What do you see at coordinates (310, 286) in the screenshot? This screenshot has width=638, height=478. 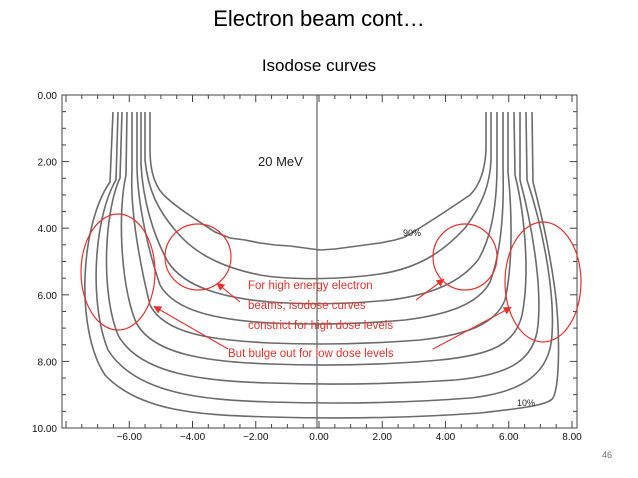 I see `annotation-constrict-line-1: For high energy electron` at bounding box center [310, 286].